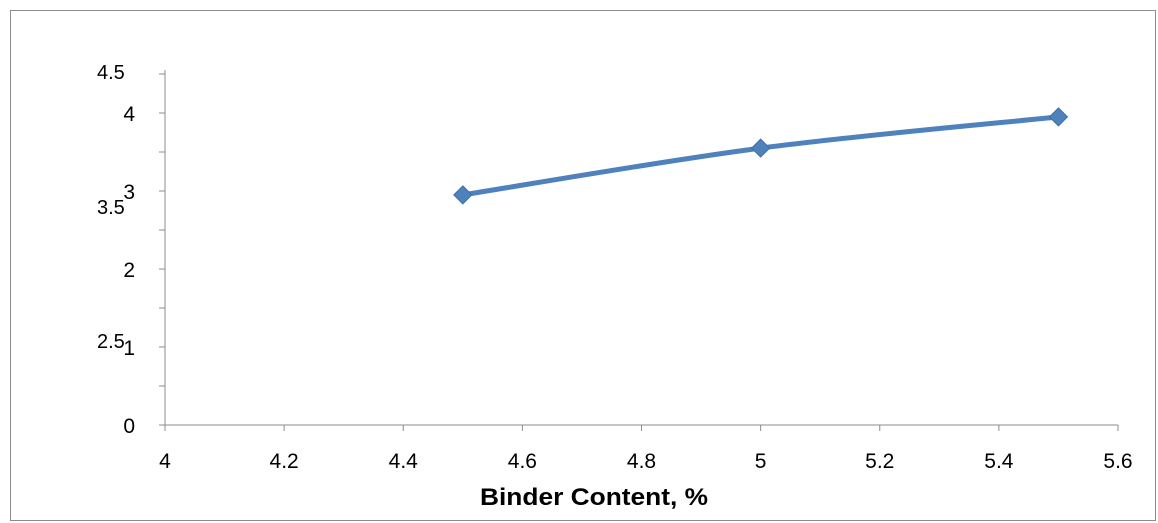 This screenshot has height=523, width=1158. I want to click on x-tick-label: 4.4, so click(404, 461).